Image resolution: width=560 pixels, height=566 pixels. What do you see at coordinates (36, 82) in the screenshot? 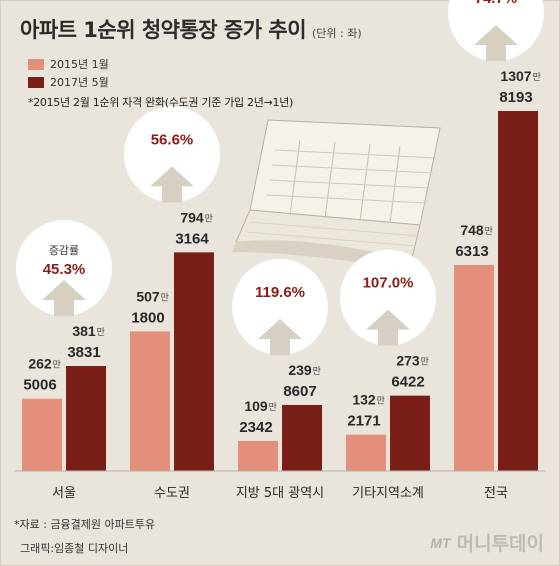
I see `legend-swatch-2017` at bounding box center [36, 82].